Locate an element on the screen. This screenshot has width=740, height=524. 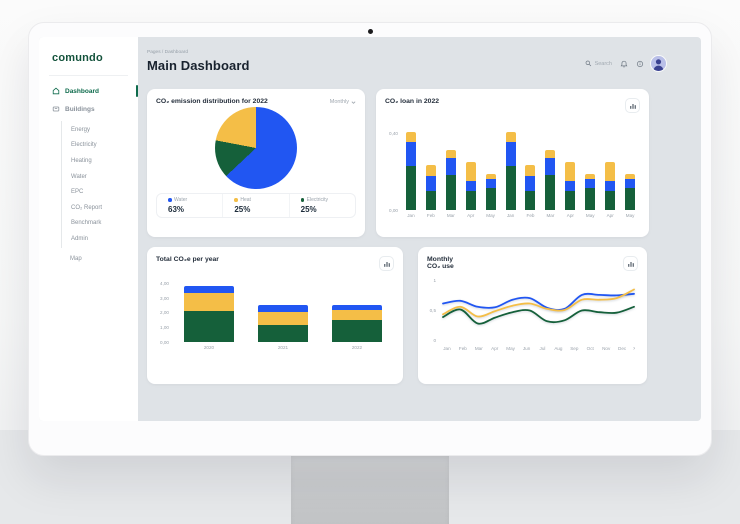
sidebar-item-benchmark: Benchmark is located at coordinates (86, 223).